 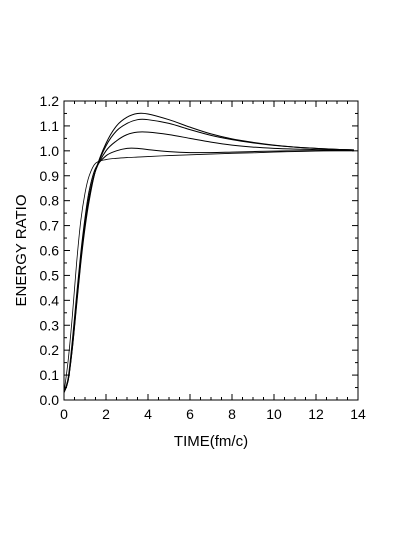 What do you see at coordinates (21, 251) in the screenshot?
I see `y-axis-label: ENERGY RATIO` at bounding box center [21, 251].